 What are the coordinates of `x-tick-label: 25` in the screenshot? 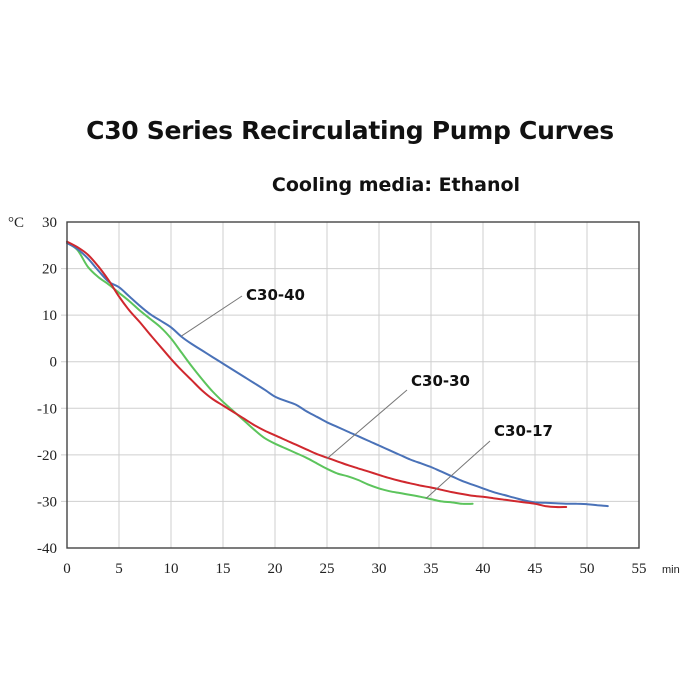 It's located at (327, 569).